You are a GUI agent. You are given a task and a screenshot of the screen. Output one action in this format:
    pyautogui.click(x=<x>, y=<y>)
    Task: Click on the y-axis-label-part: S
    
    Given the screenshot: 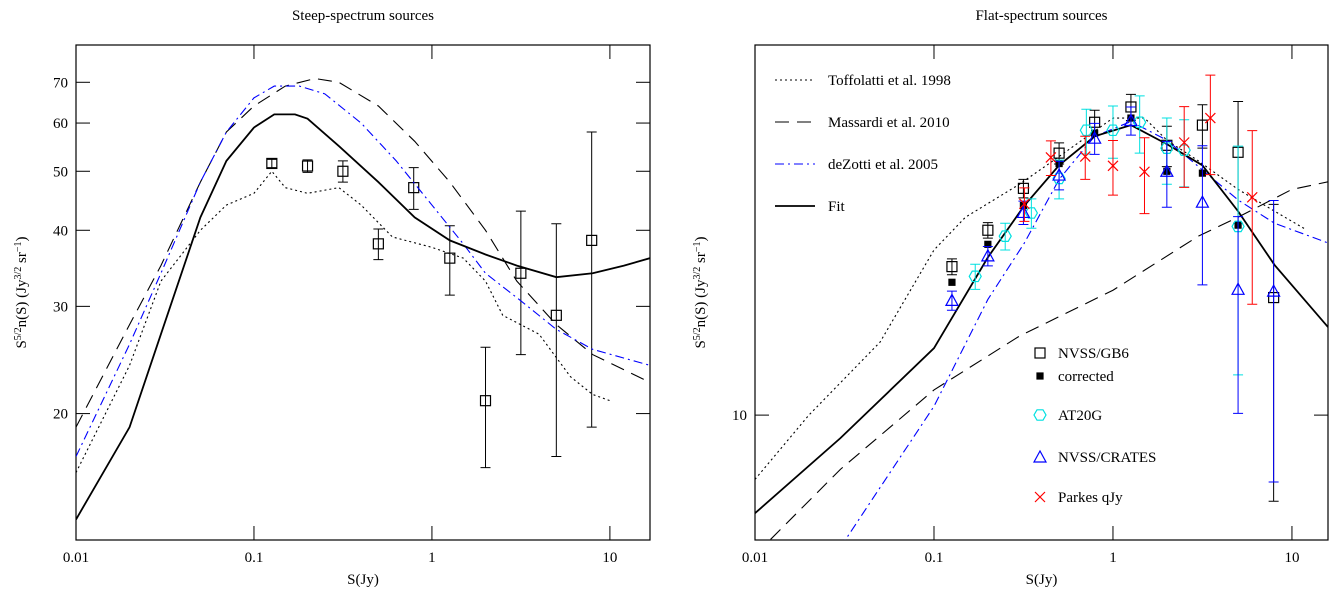 What is the action you would take?
    pyautogui.click(x=22, y=344)
    